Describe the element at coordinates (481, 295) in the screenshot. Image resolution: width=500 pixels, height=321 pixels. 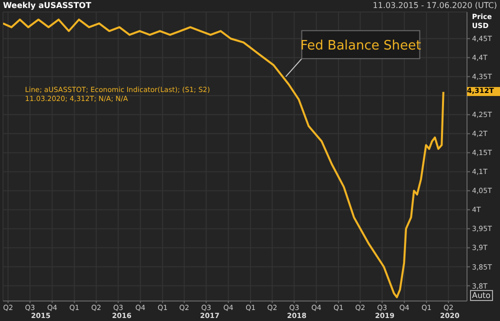
I see `text: Auto` at that location.